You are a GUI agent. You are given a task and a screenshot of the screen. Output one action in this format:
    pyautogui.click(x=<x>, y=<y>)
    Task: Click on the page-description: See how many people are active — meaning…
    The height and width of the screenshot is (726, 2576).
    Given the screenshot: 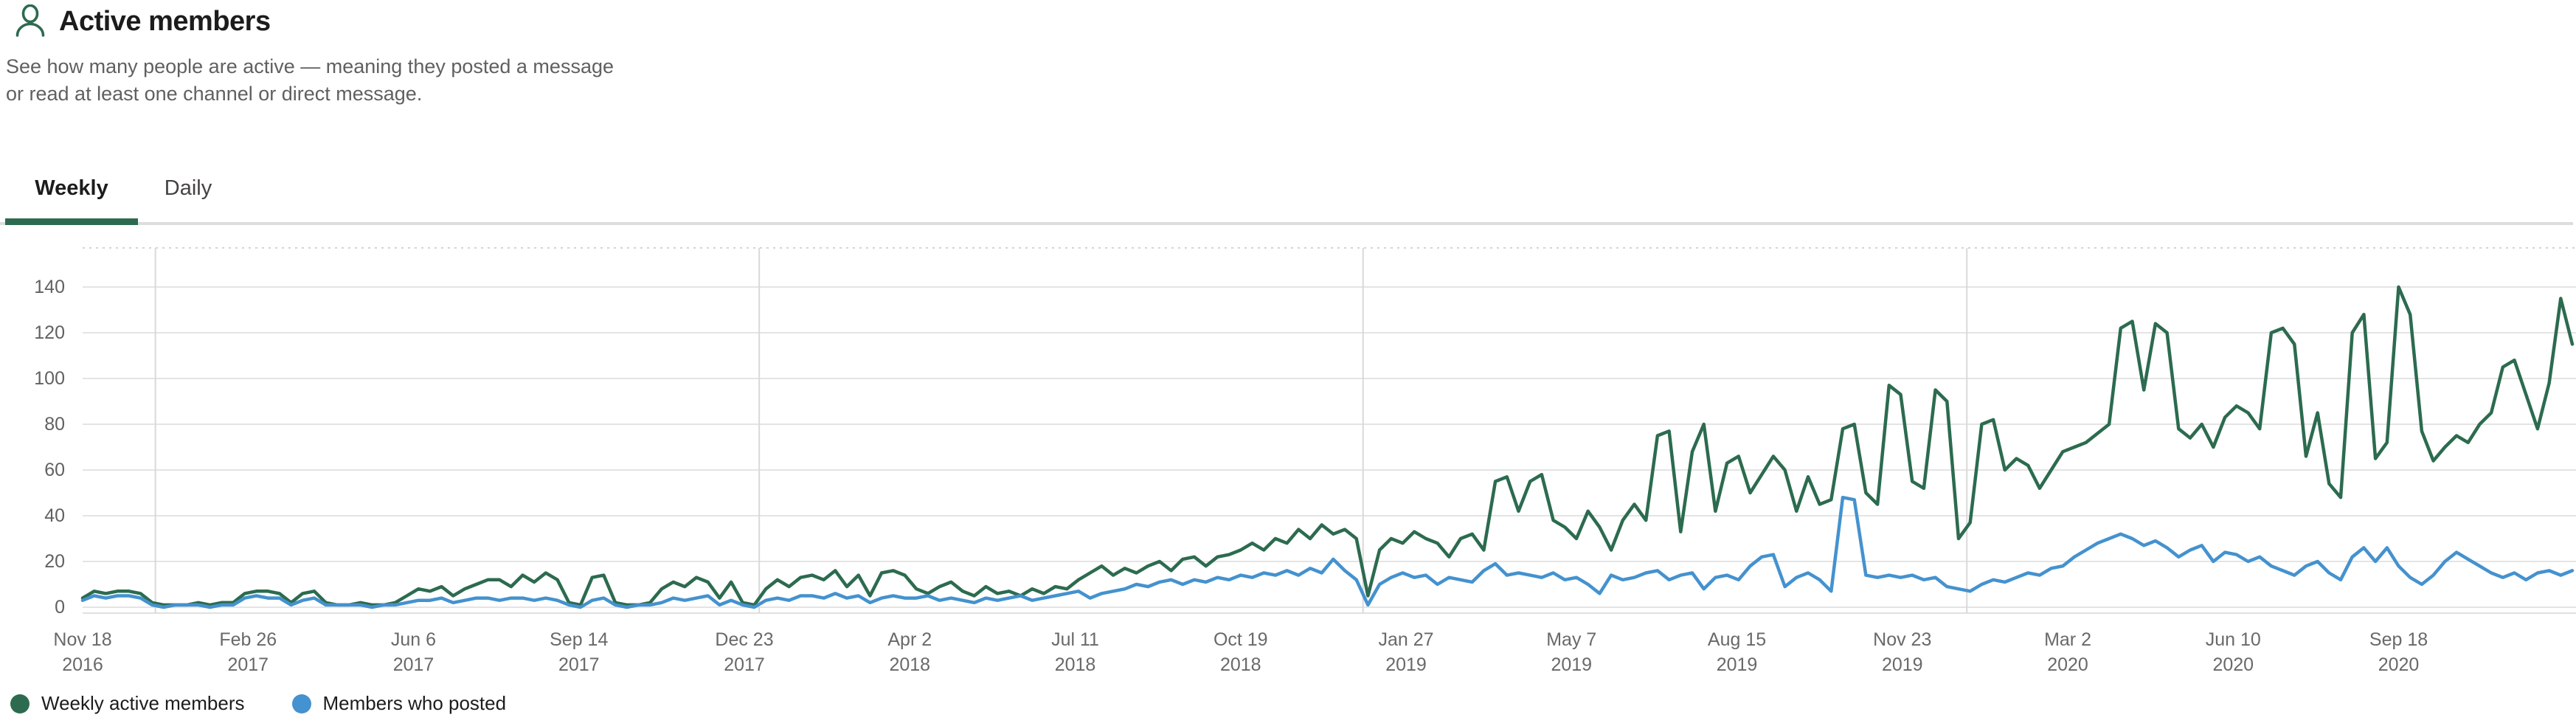 What is the action you would take?
    pyautogui.click(x=310, y=80)
    